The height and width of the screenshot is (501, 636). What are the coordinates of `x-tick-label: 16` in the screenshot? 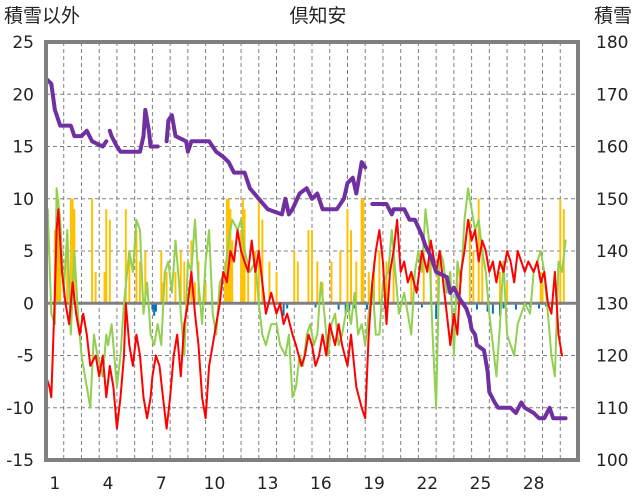 It's located at (321, 484).